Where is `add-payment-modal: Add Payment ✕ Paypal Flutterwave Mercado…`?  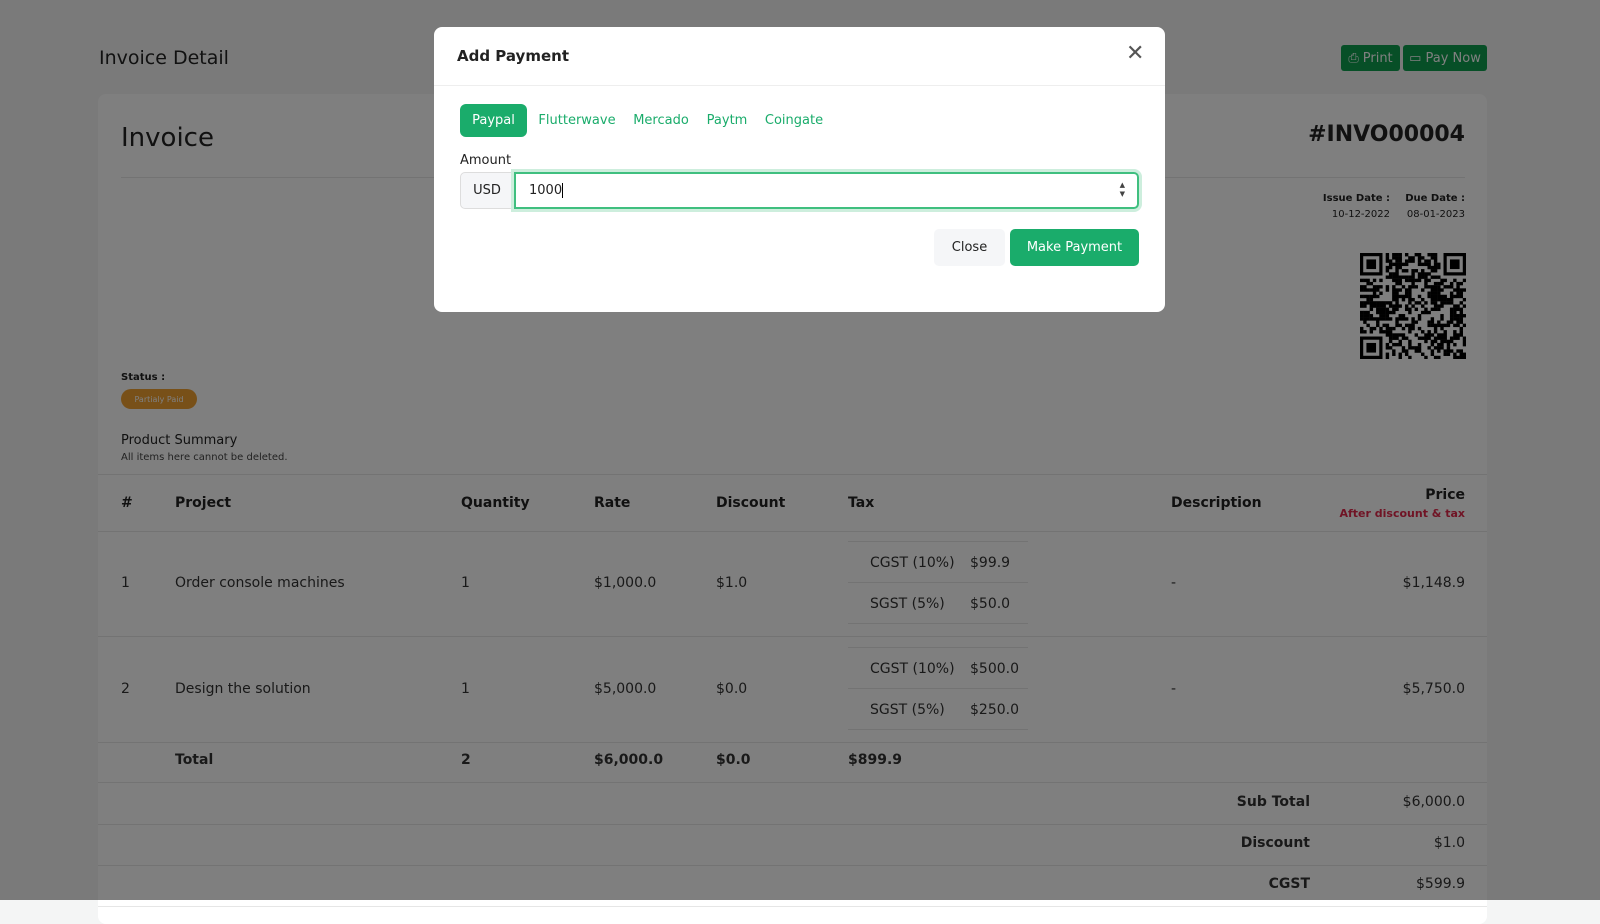 add-payment-modal: Add Payment ✕ Paypal Flutterwave Mercado… is located at coordinates (799, 169).